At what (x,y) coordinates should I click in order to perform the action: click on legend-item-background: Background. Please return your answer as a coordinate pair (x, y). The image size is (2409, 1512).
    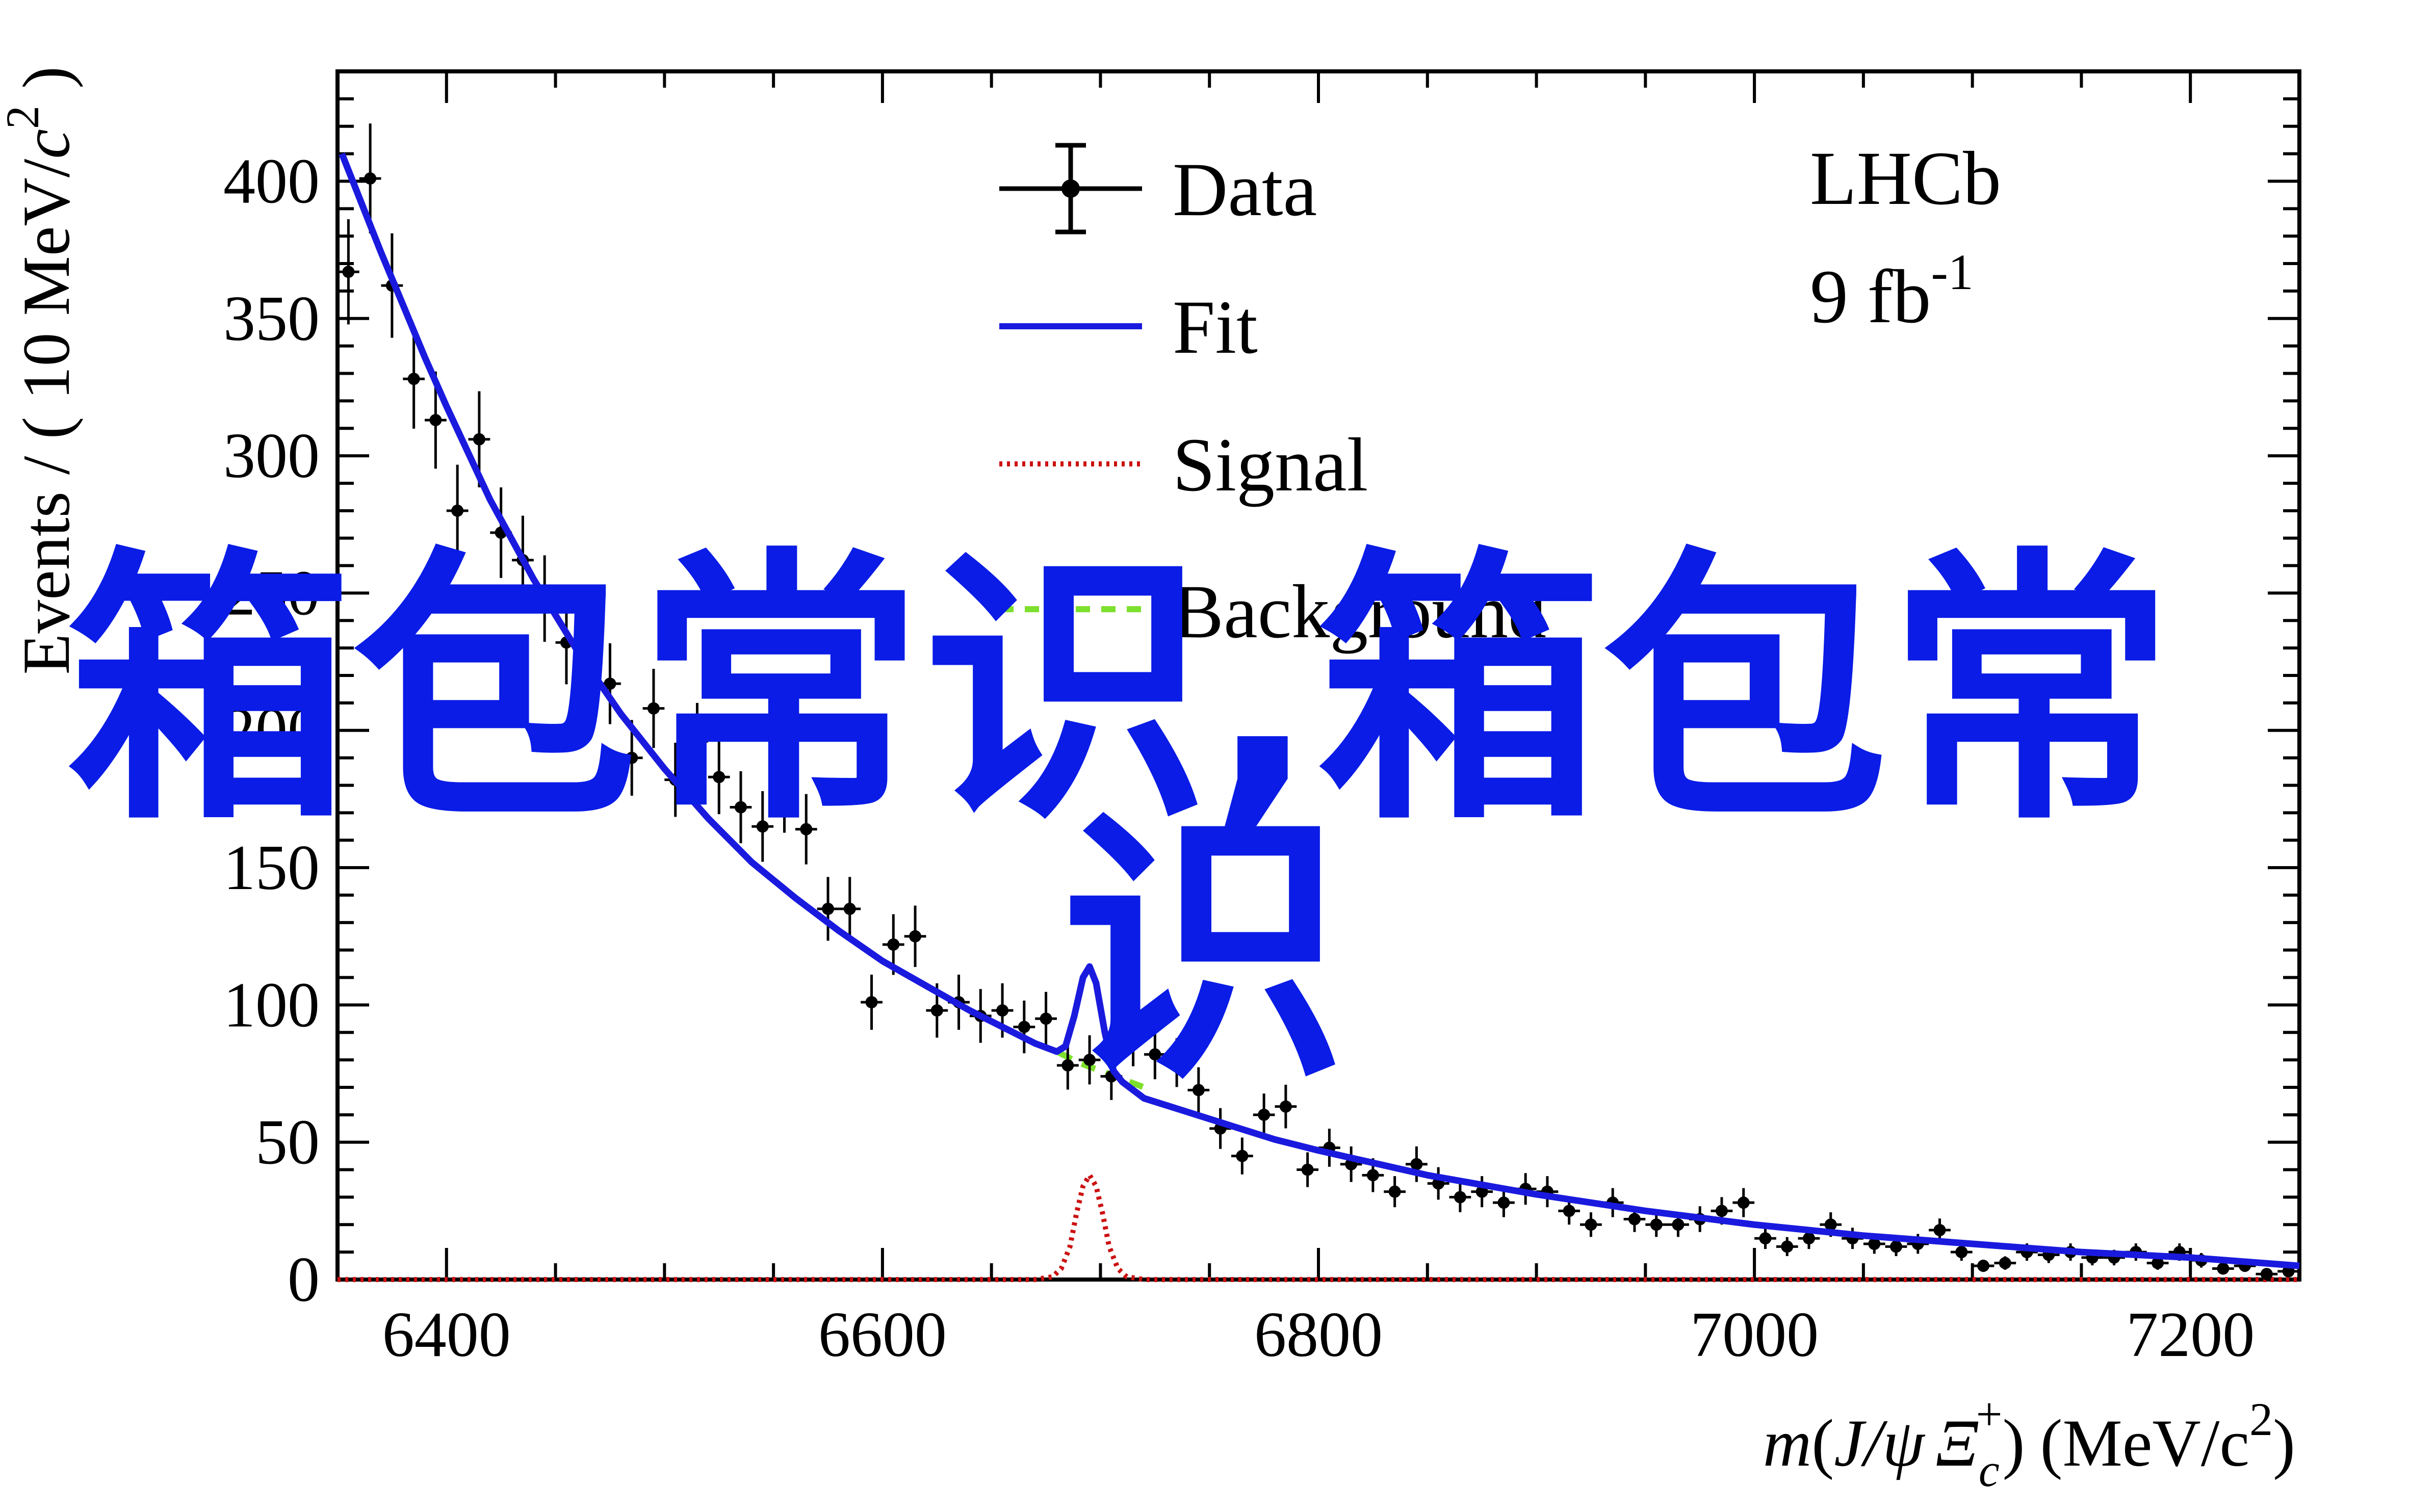
    Looking at the image, I should click on (1273, 611).